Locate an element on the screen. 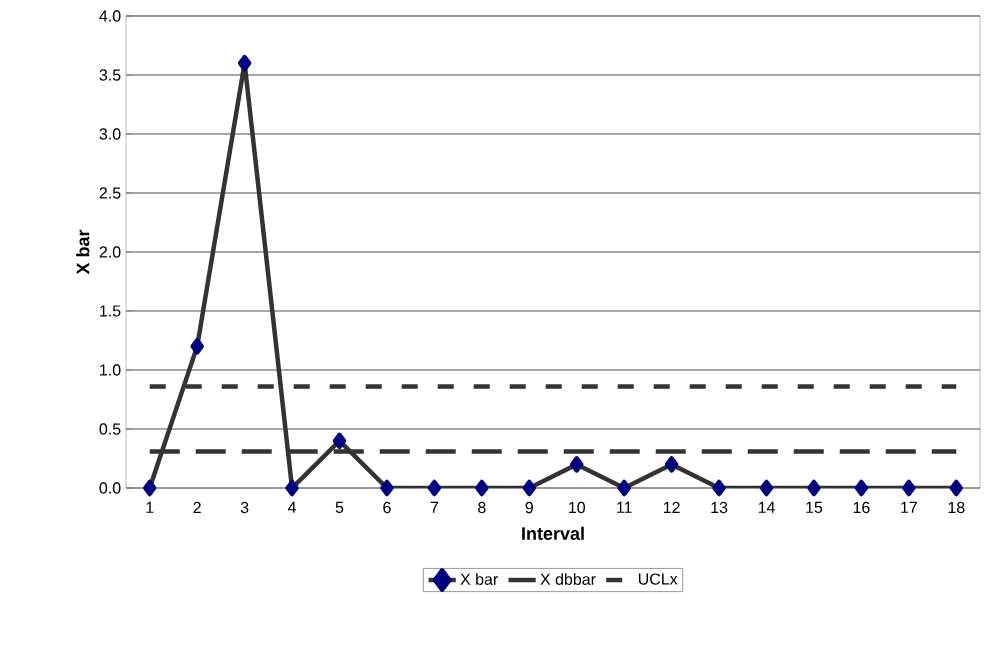 The width and height of the screenshot is (1002, 654). legend-label: X dbbar is located at coordinates (568, 579).